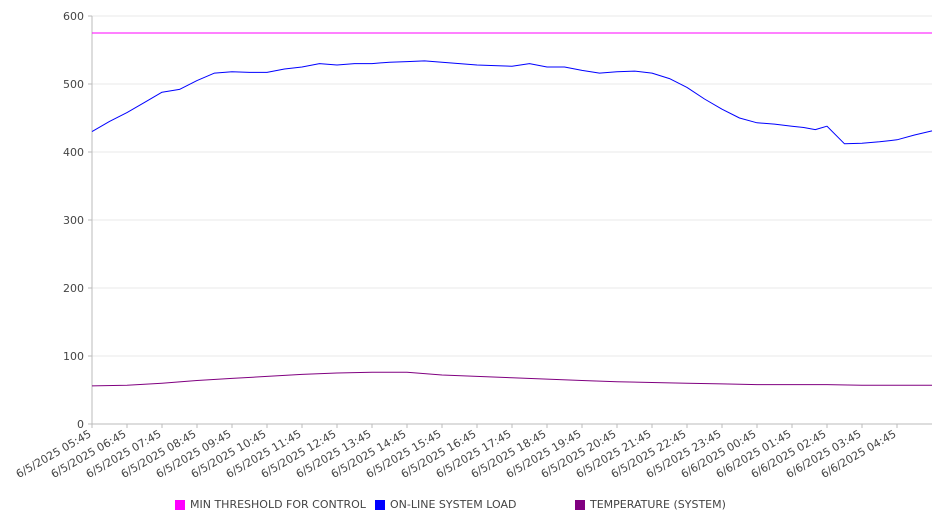  I want to click on legend-swatch-min-threshold, so click(180, 504).